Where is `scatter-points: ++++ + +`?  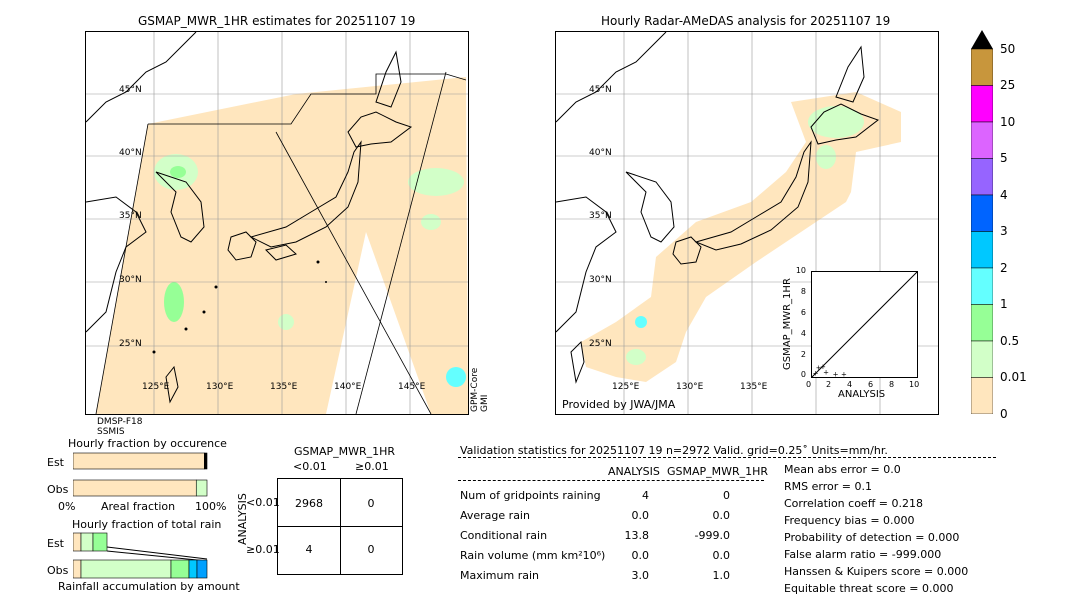
scatter-points: ++++ + + is located at coordinates (830, 370).